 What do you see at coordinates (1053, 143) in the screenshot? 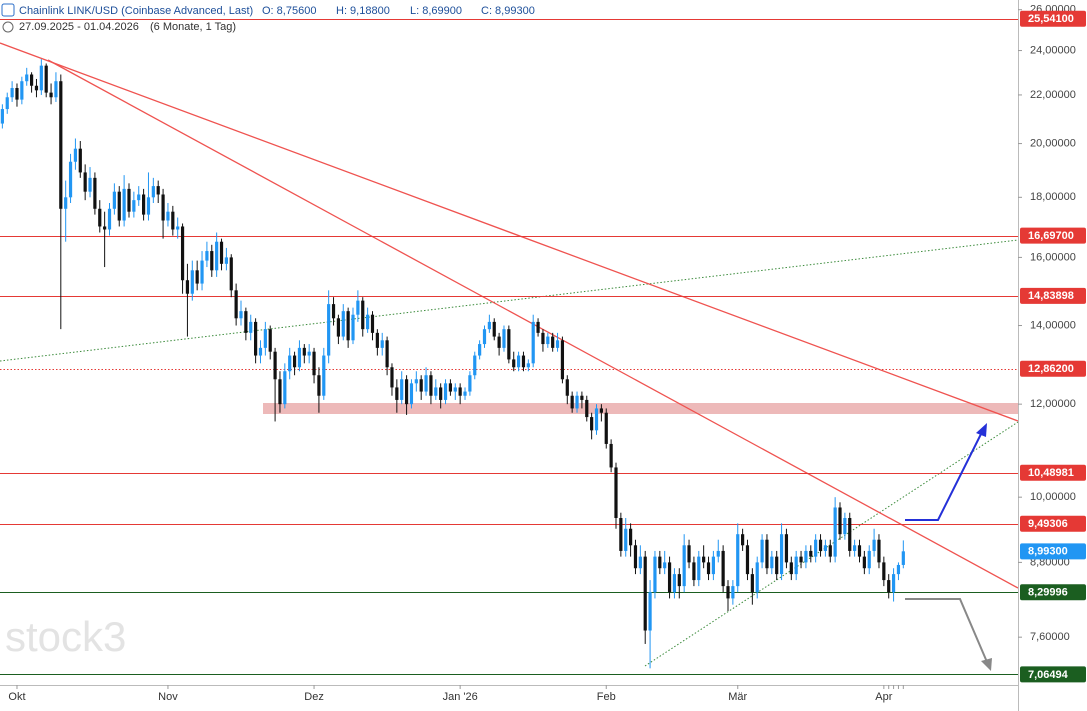
I see `y-tick-label: 20,00000` at bounding box center [1053, 143].